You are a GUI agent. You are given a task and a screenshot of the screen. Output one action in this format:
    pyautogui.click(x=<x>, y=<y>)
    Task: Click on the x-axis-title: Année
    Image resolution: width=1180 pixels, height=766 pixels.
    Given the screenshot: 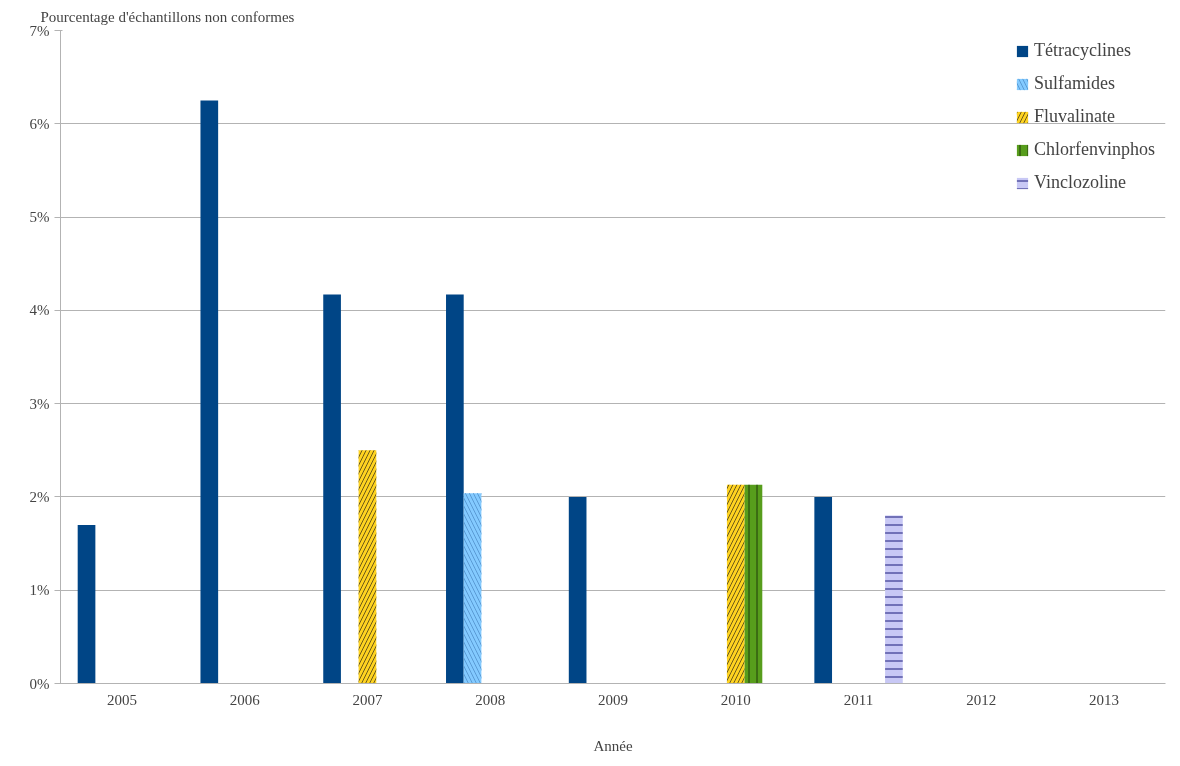 What is the action you would take?
    pyautogui.click(x=613, y=745)
    